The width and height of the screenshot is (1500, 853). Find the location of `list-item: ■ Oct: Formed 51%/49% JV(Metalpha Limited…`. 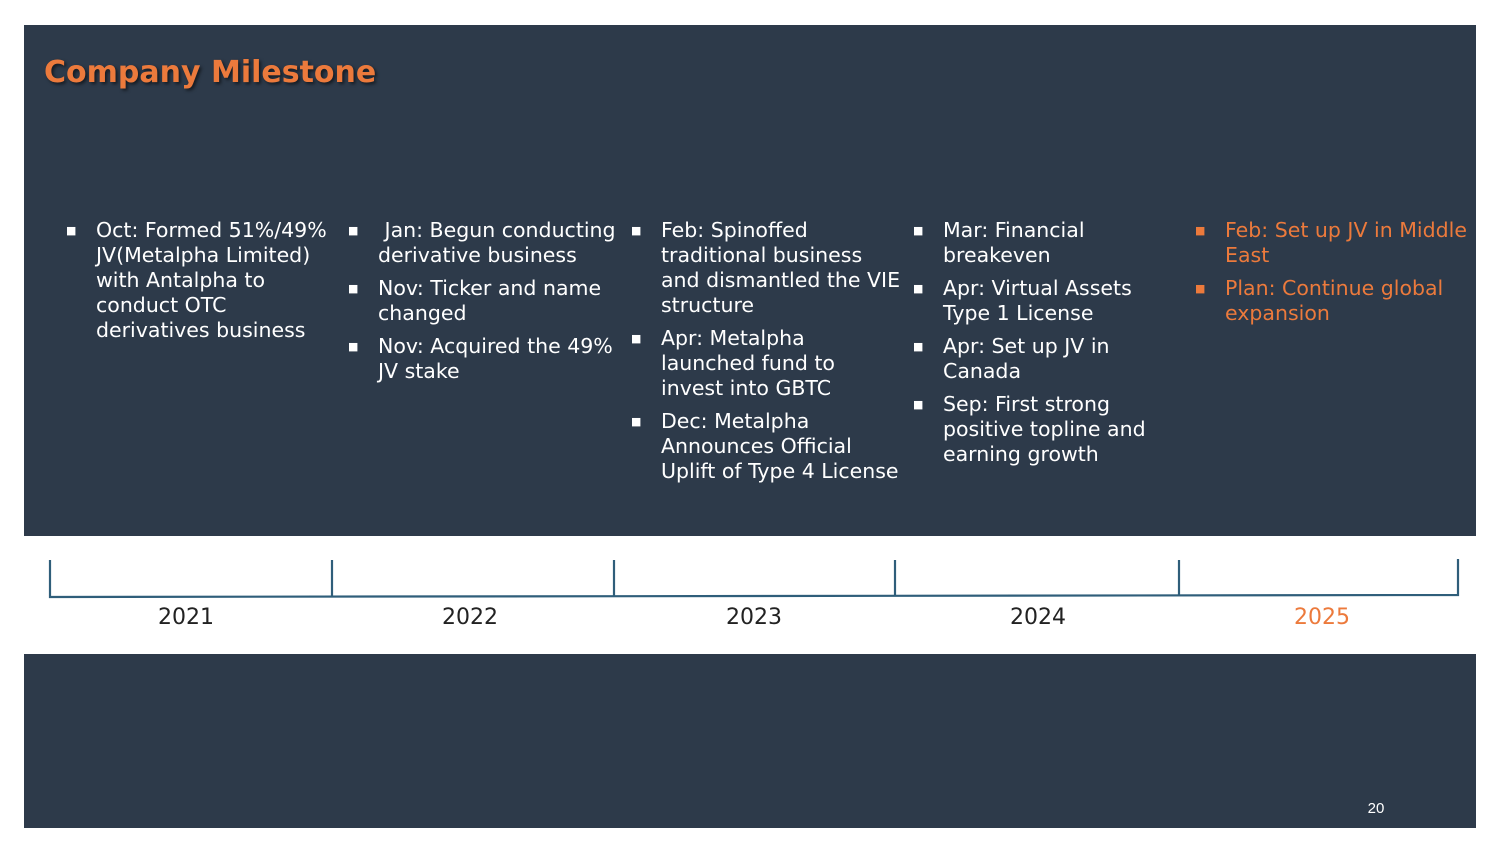

list-item: ■ Oct: Formed 51%/49% JV(Metalpha Limited… is located at coordinates (196, 280).